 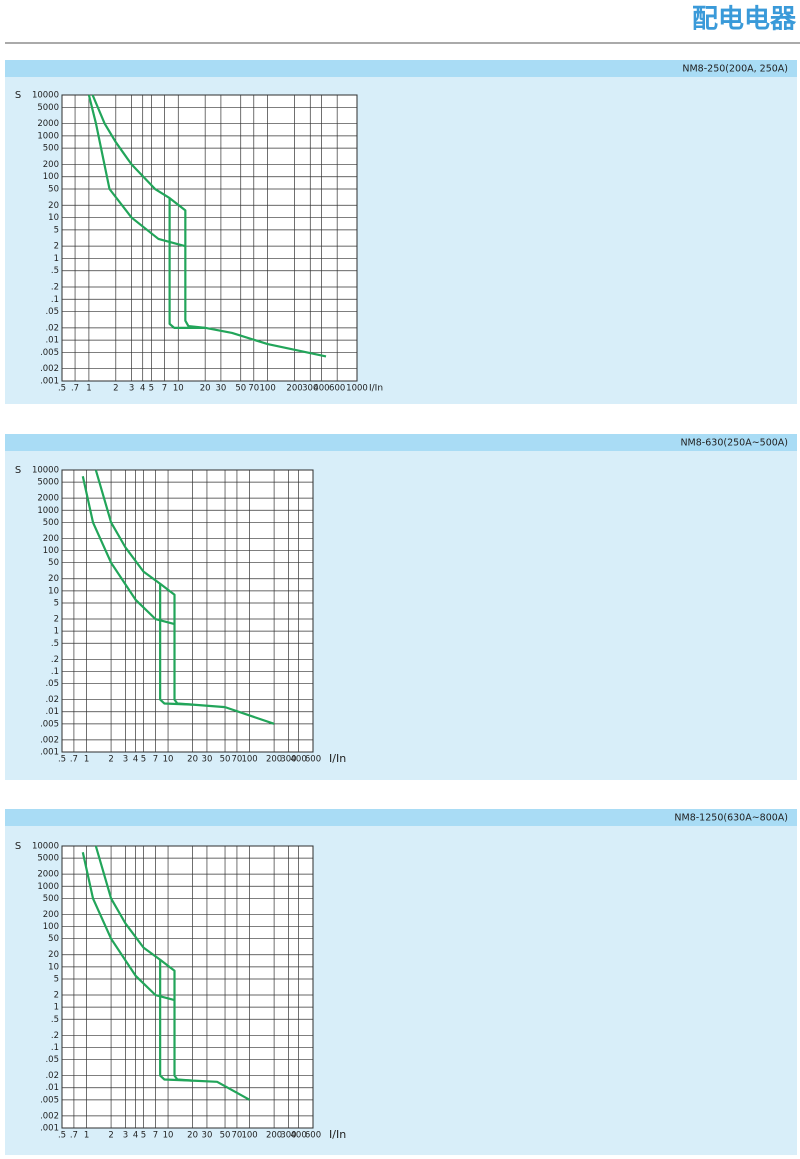 What do you see at coordinates (744, 20) in the screenshot?
I see `page-title: 配电电器` at bounding box center [744, 20].